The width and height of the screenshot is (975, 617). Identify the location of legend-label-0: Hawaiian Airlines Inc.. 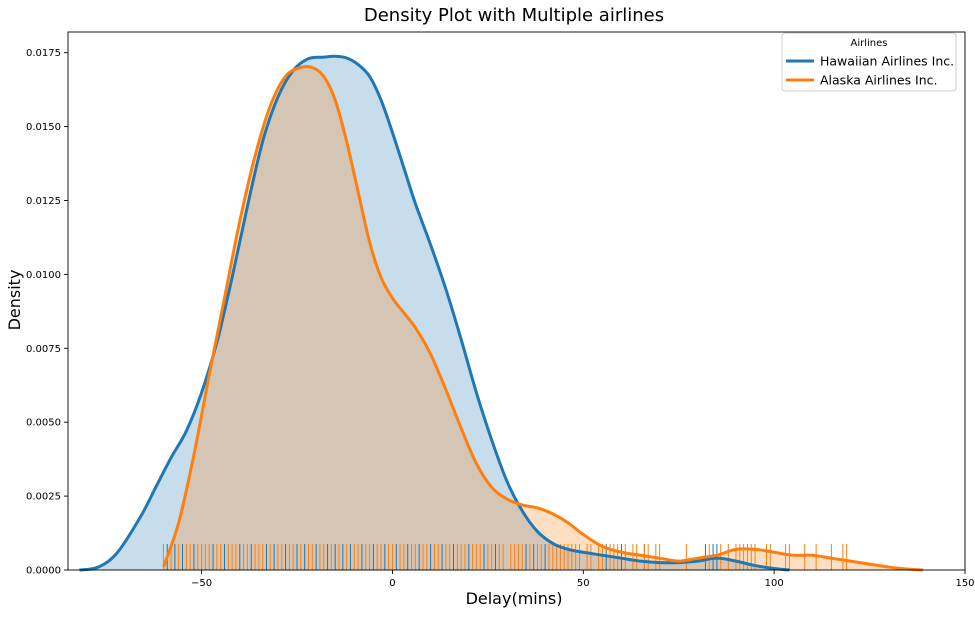
(887, 61).